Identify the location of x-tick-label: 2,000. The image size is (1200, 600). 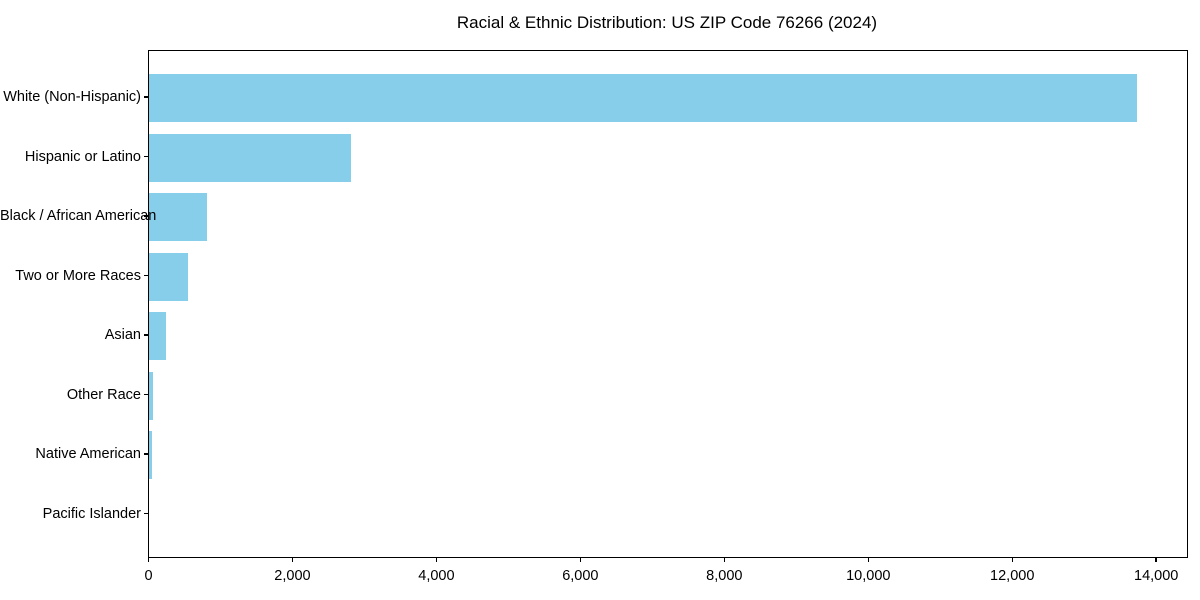
(292, 576).